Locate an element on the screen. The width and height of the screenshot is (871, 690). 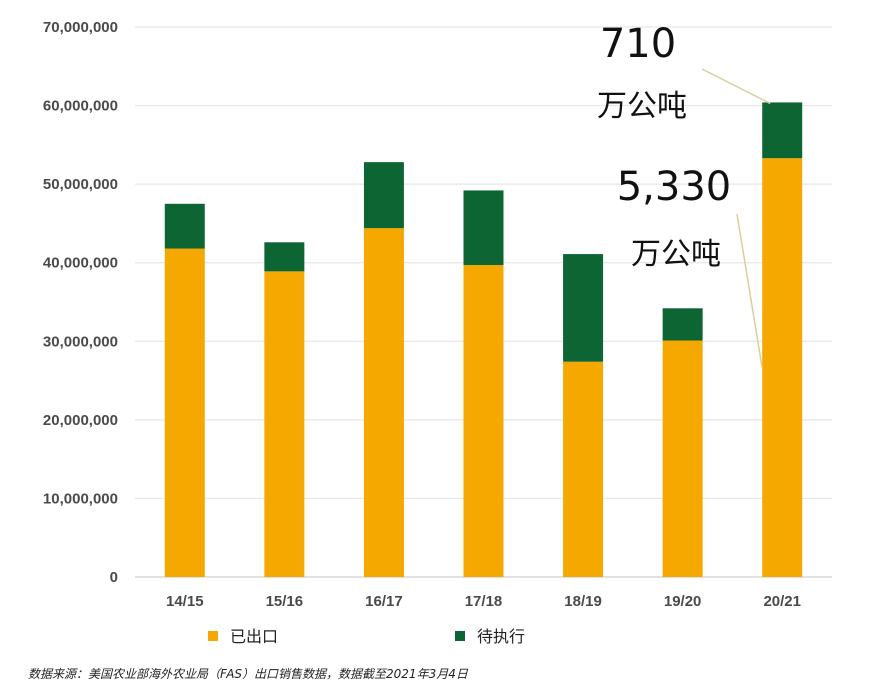
x-tick-label: 18/19 is located at coordinates (583, 601).